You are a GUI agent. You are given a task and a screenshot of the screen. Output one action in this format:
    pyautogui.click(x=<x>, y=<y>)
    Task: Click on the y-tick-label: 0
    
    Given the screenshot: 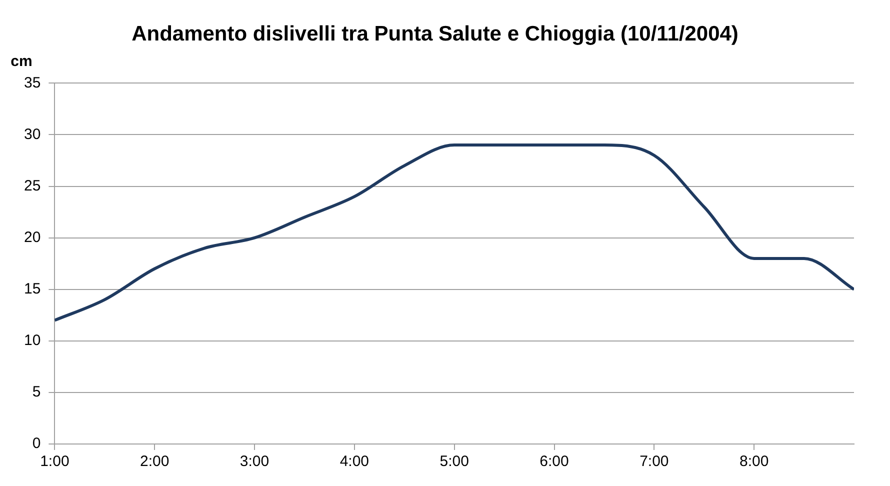 What is the action you would take?
    pyautogui.click(x=36, y=443)
    